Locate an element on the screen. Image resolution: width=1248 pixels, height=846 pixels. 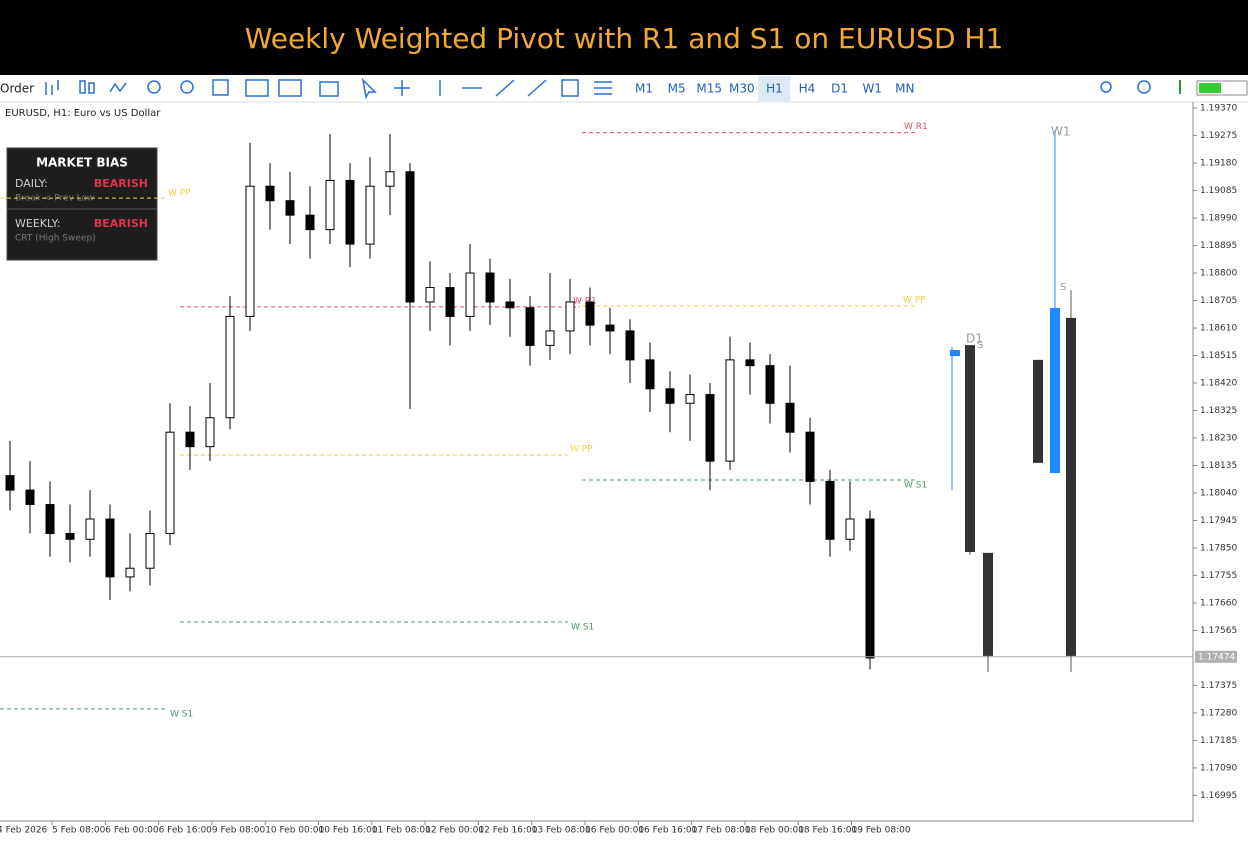
x-tick-label: 10 Feb 16:00 is located at coordinates (348, 831).